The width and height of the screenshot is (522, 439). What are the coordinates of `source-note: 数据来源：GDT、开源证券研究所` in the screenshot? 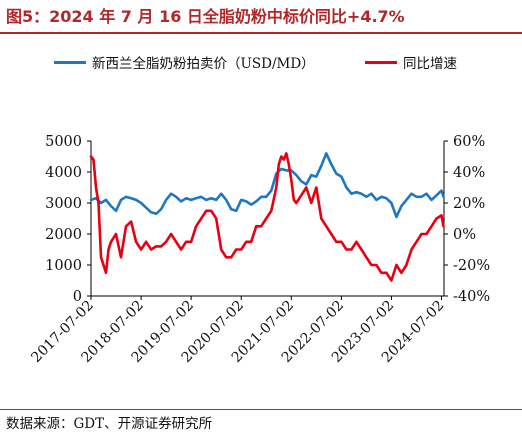 It's located at (109, 424).